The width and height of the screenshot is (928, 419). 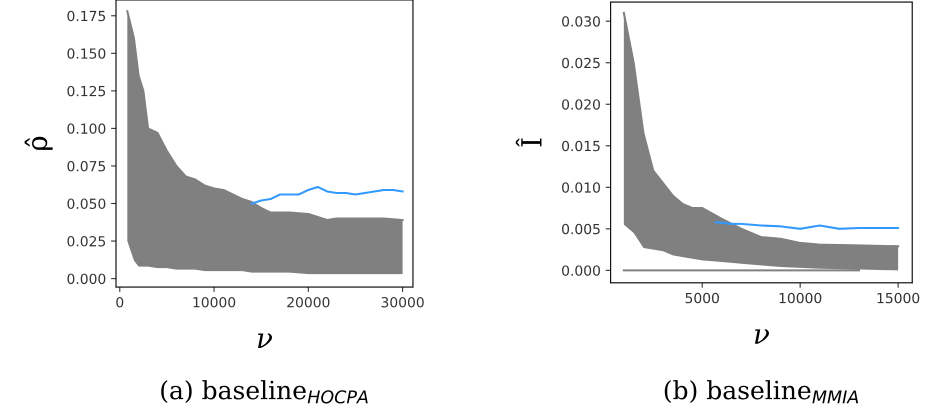 I want to click on y-tick-label: 0.015, so click(x=581, y=146).